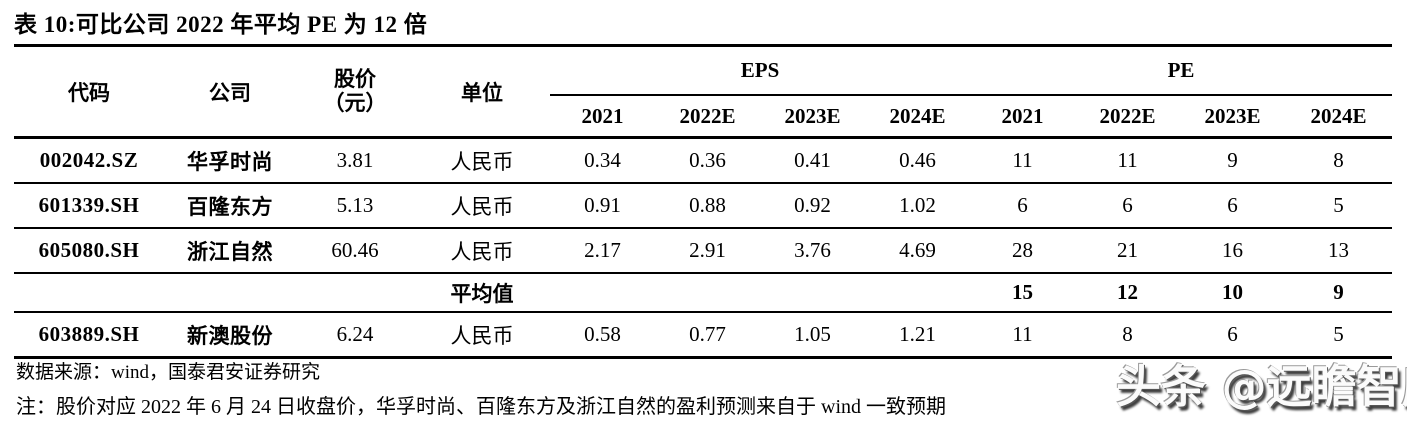  I want to click on cell-eps-2021: 2.17, so click(602, 251).